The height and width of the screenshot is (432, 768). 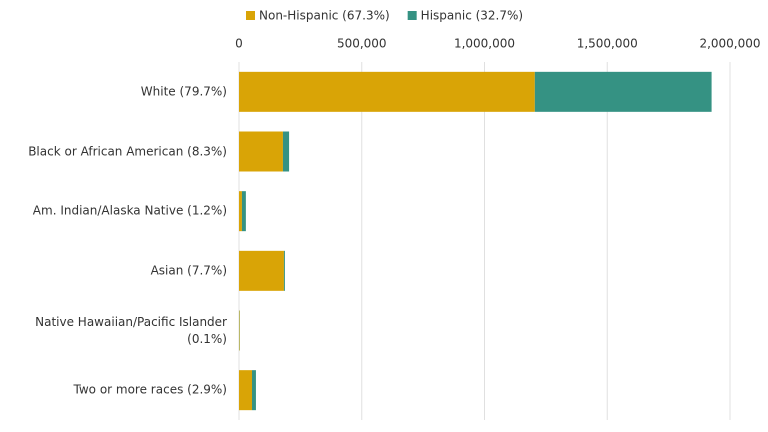 What do you see at coordinates (150, 389) in the screenshot?
I see `category-label: Two or more races (2.9%)` at bounding box center [150, 389].